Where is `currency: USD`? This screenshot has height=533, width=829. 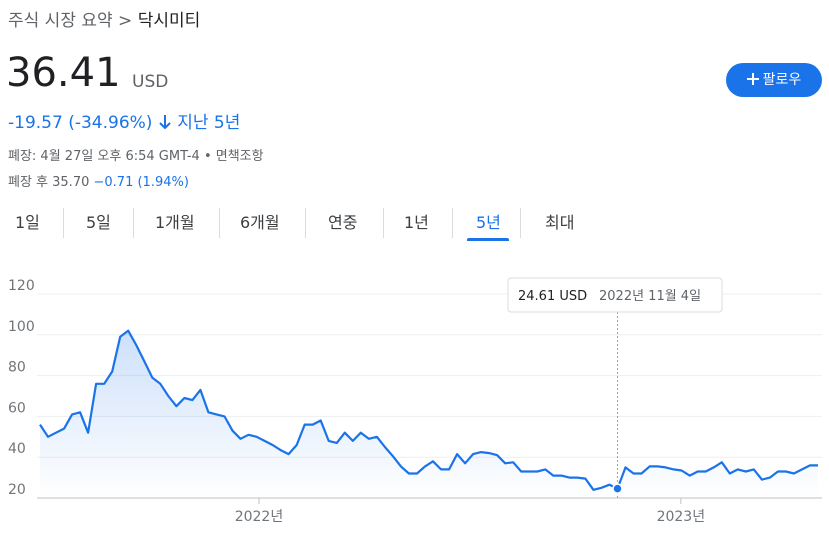
currency: USD is located at coordinates (150, 82).